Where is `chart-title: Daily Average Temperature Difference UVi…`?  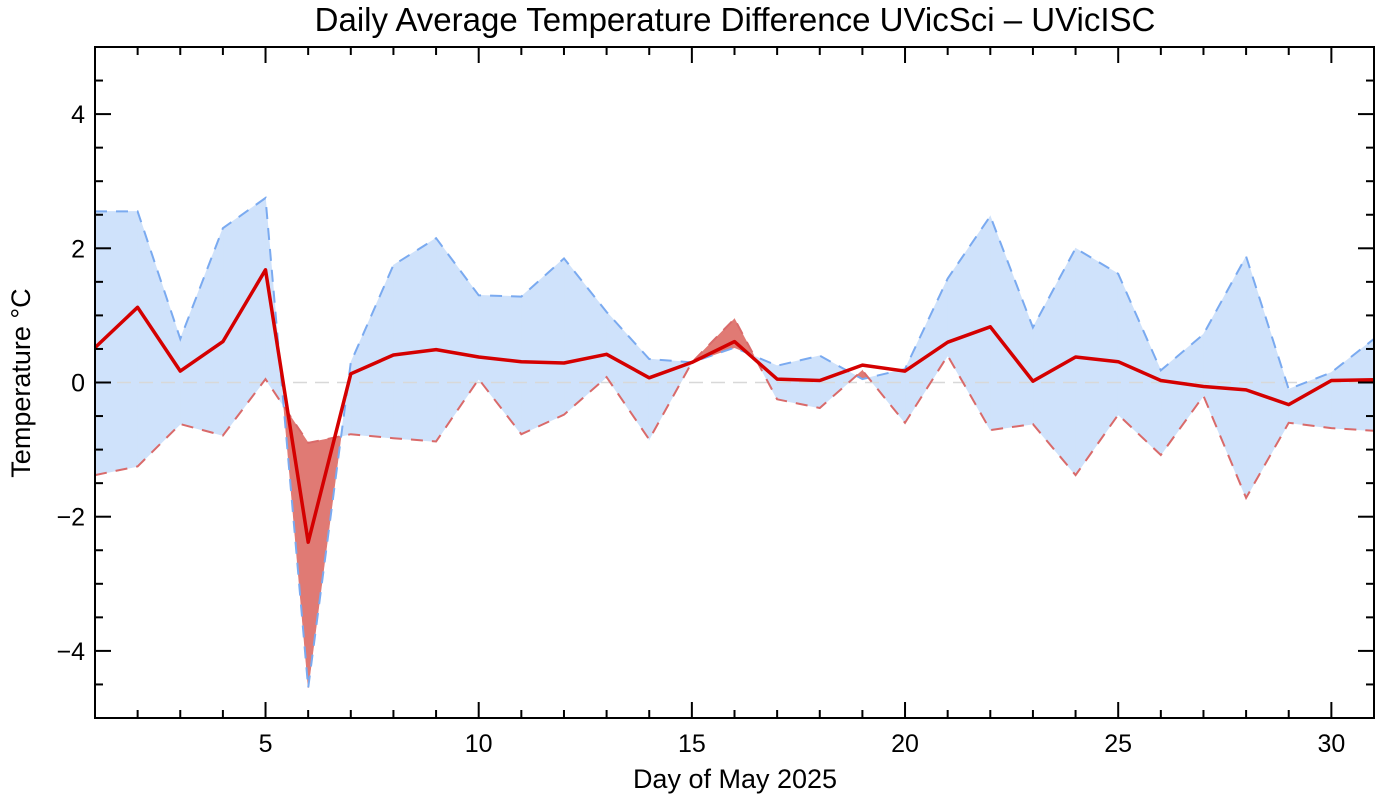
chart-title: Daily Average Temperature Difference UVi… is located at coordinates (735, 19).